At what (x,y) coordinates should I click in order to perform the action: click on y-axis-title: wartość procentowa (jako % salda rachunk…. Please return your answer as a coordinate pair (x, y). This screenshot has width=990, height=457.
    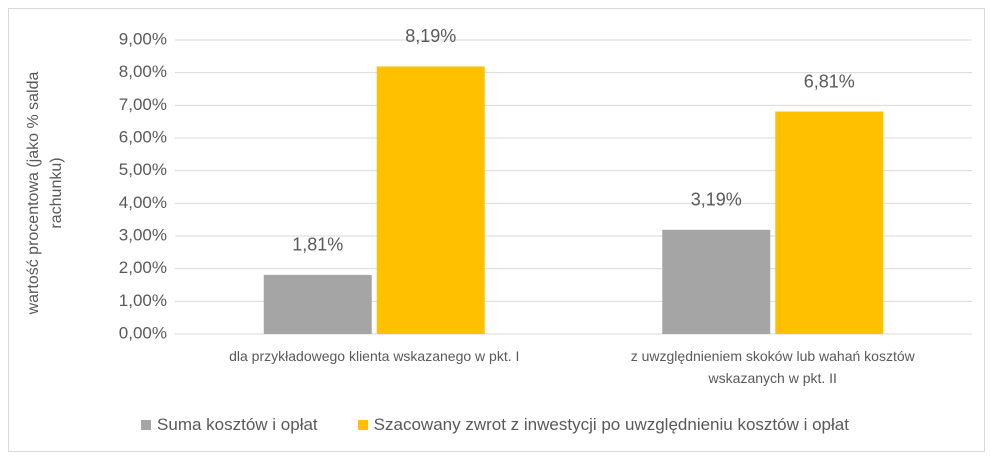
    Looking at the image, I should click on (45, 193).